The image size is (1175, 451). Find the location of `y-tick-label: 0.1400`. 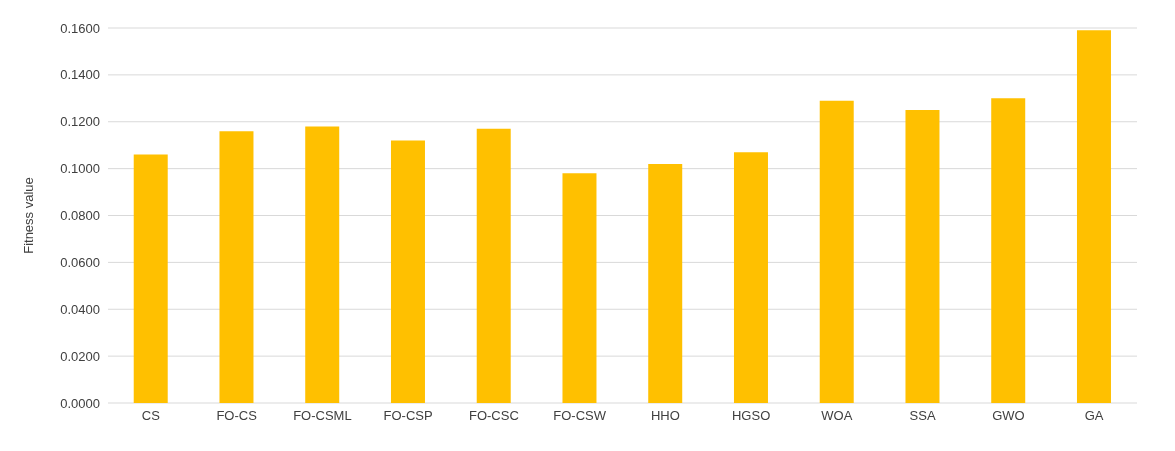

y-tick-label: 0.1400 is located at coordinates (80, 75).